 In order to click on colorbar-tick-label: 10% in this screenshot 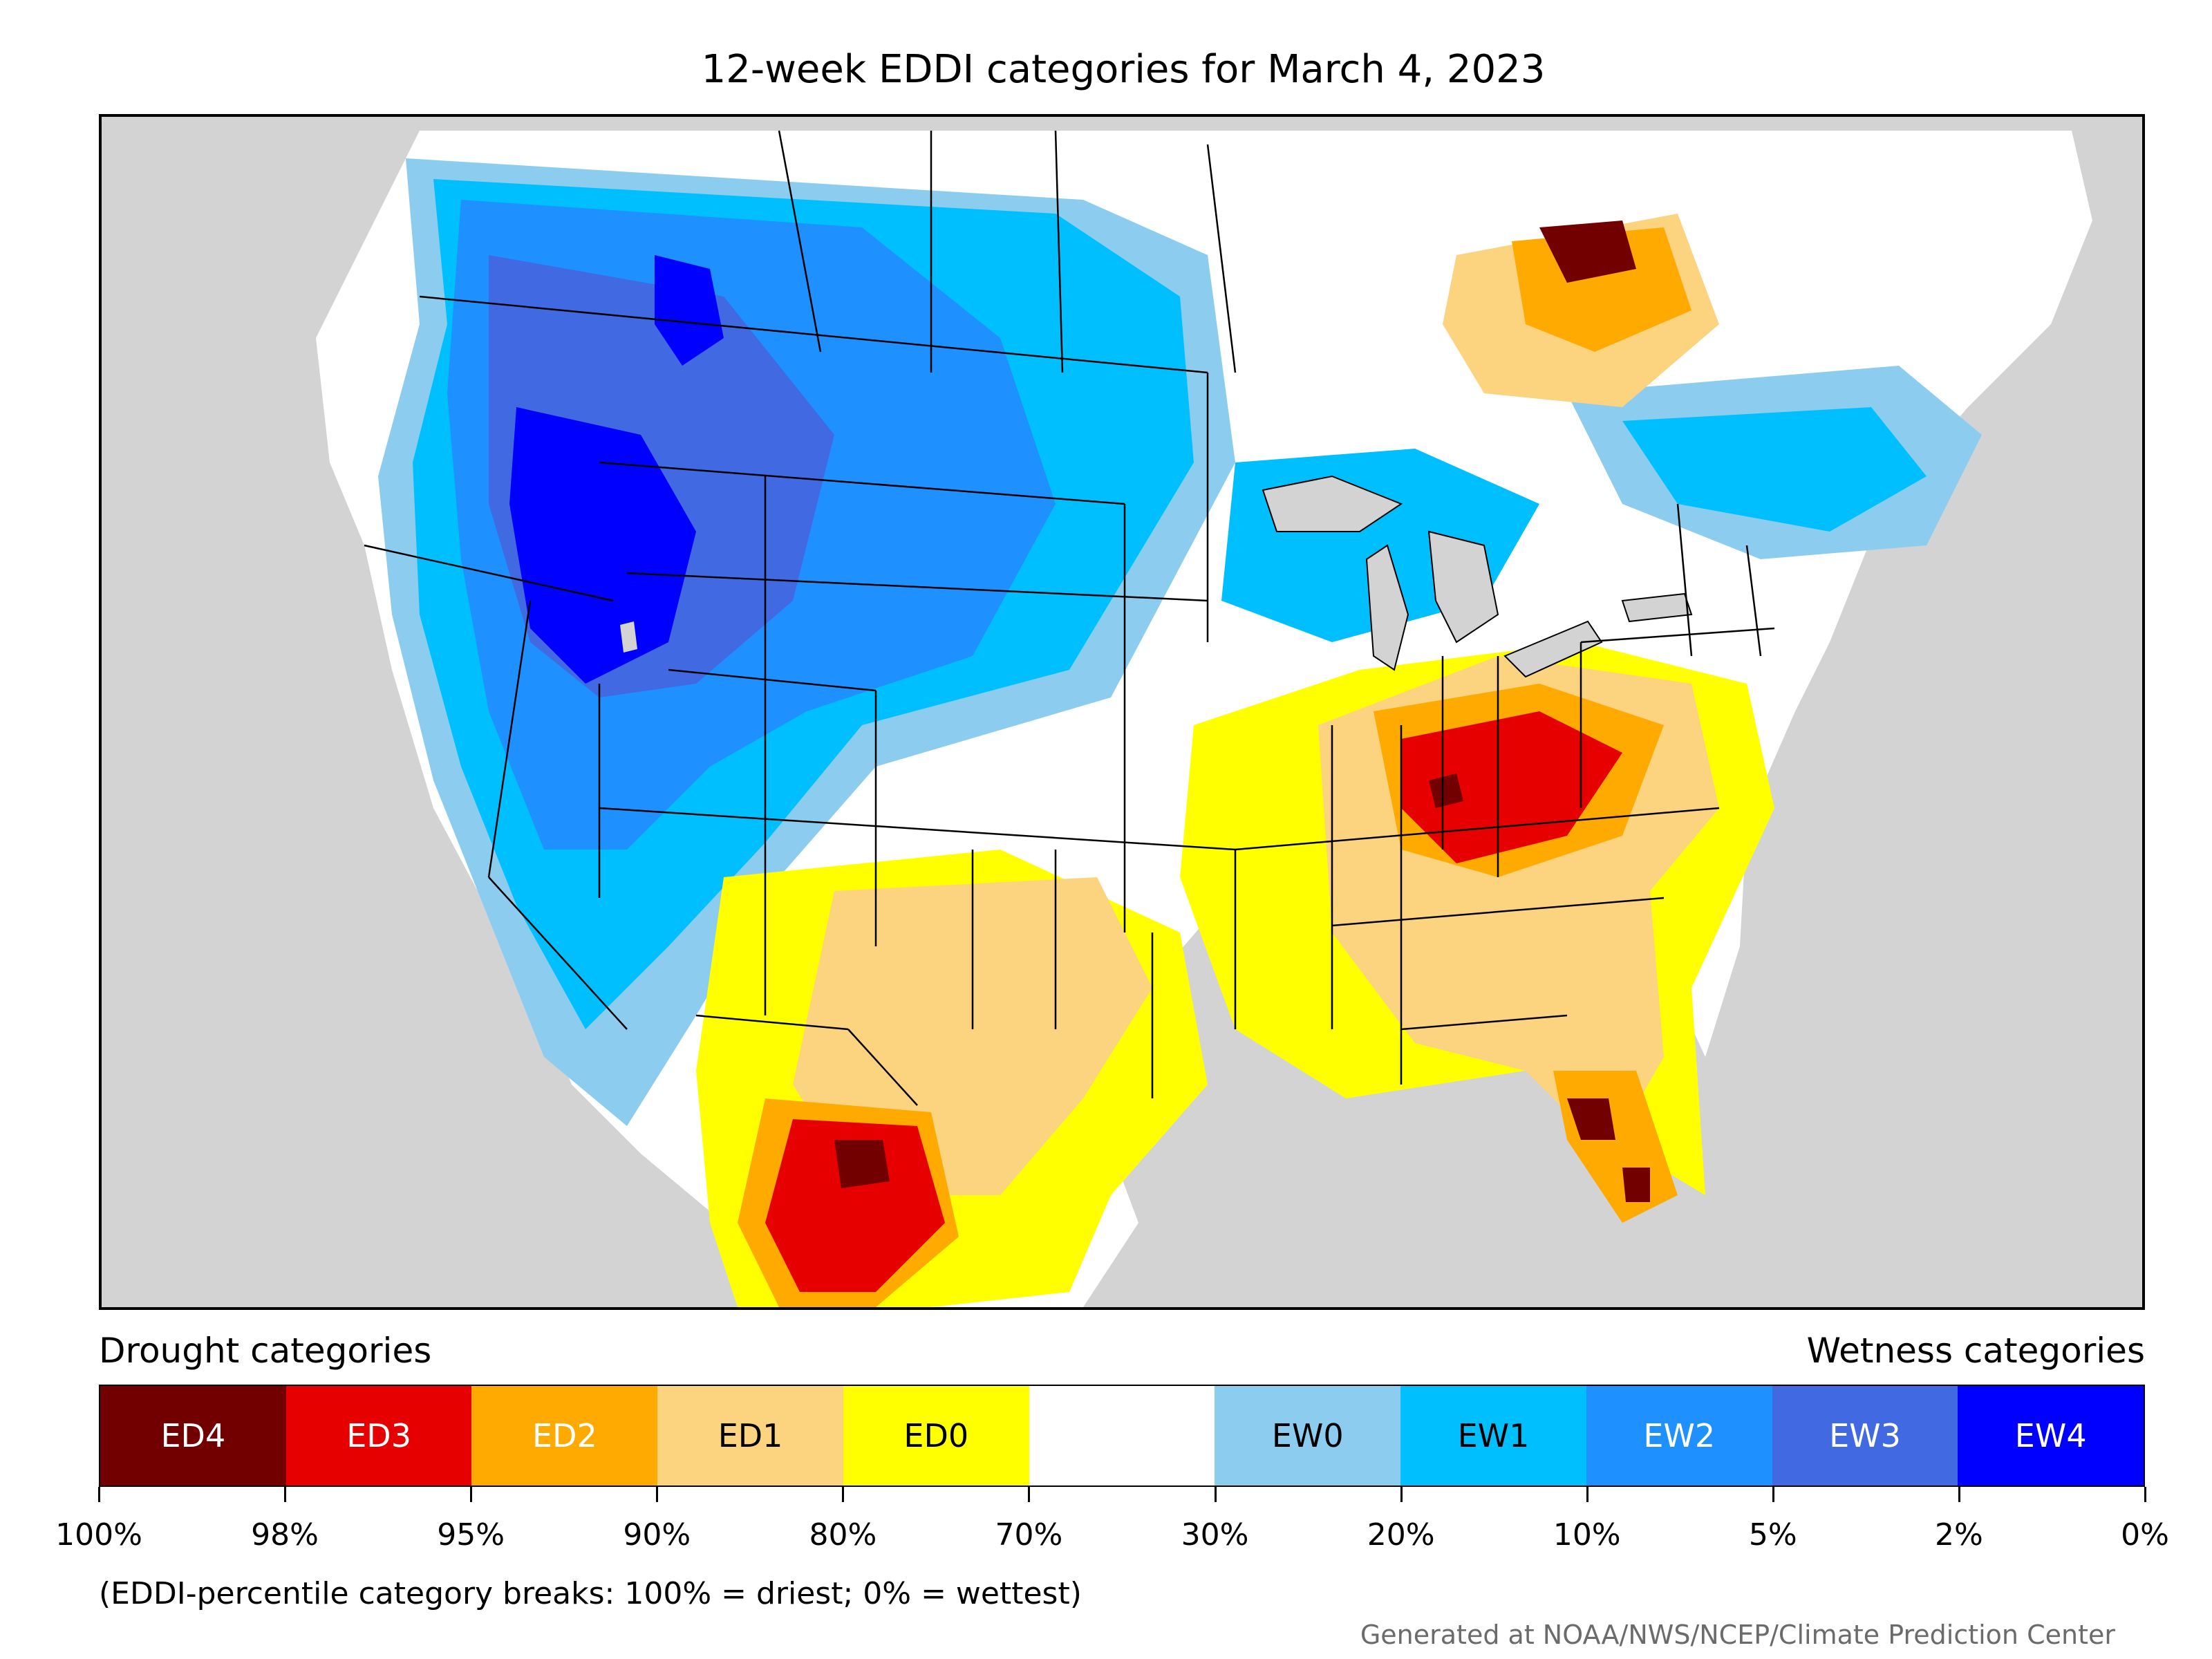, I will do `click(1587, 1535)`.